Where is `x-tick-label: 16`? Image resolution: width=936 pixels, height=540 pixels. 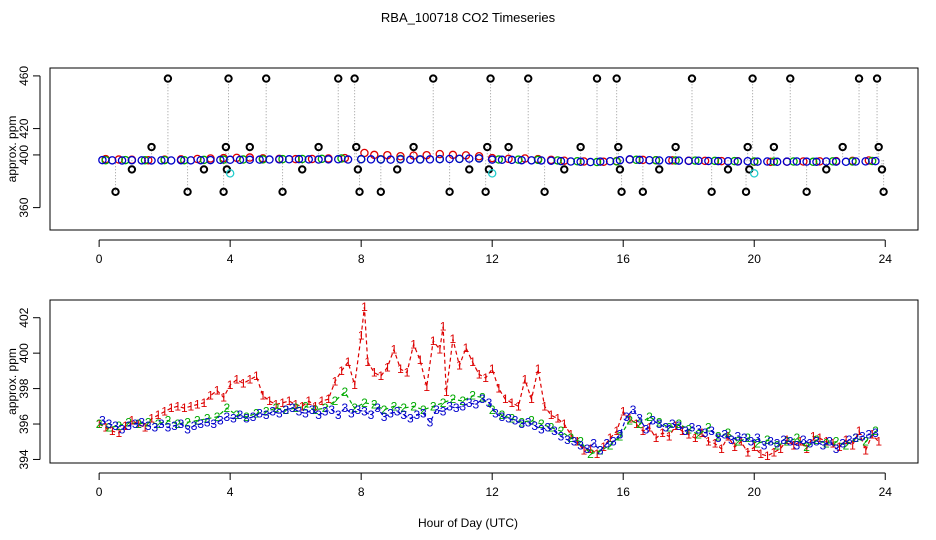
x-tick-label: 16 is located at coordinates (624, 492).